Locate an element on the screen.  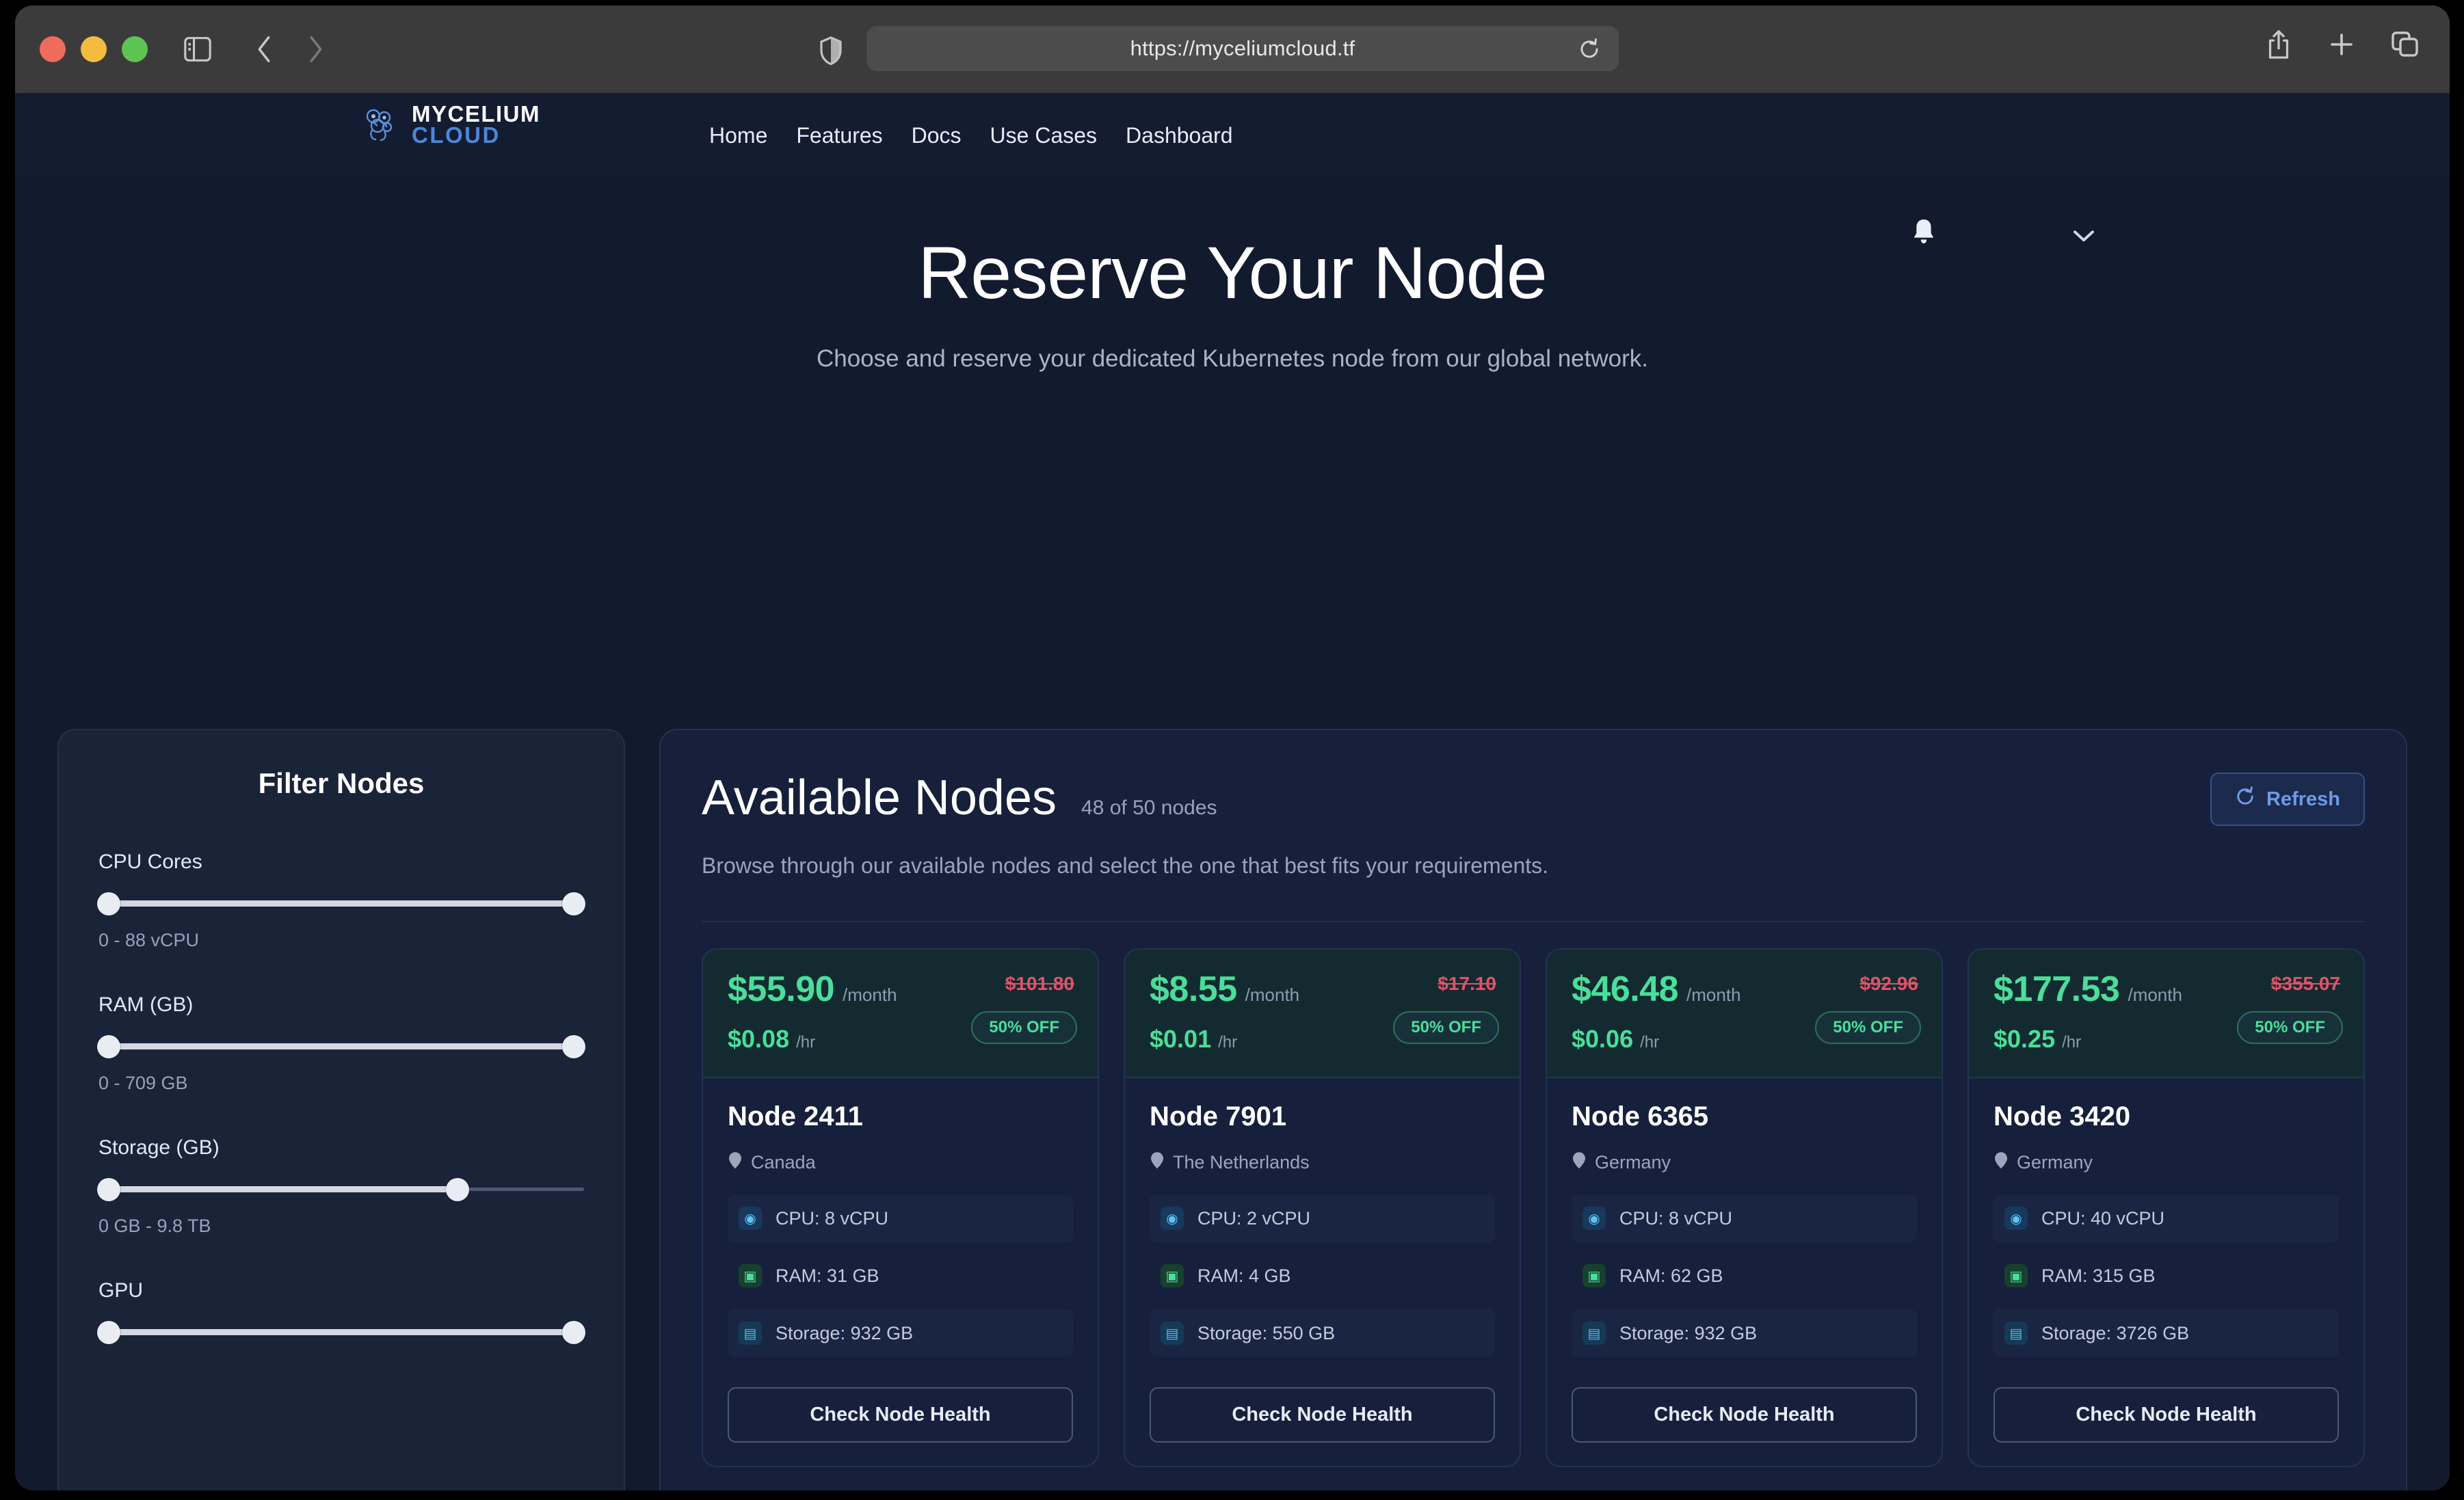
nav-link-home: Home is located at coordinates (738, 135).